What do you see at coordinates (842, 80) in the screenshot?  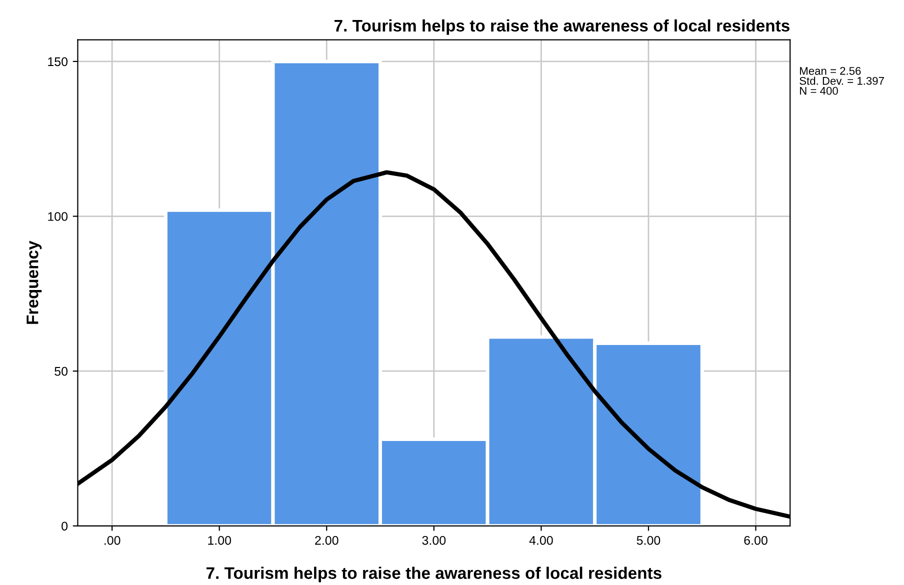 I see `text: Mean = 2.56 Std. Dev. = 1.397 N = 400` at bounding box center [842, 80].